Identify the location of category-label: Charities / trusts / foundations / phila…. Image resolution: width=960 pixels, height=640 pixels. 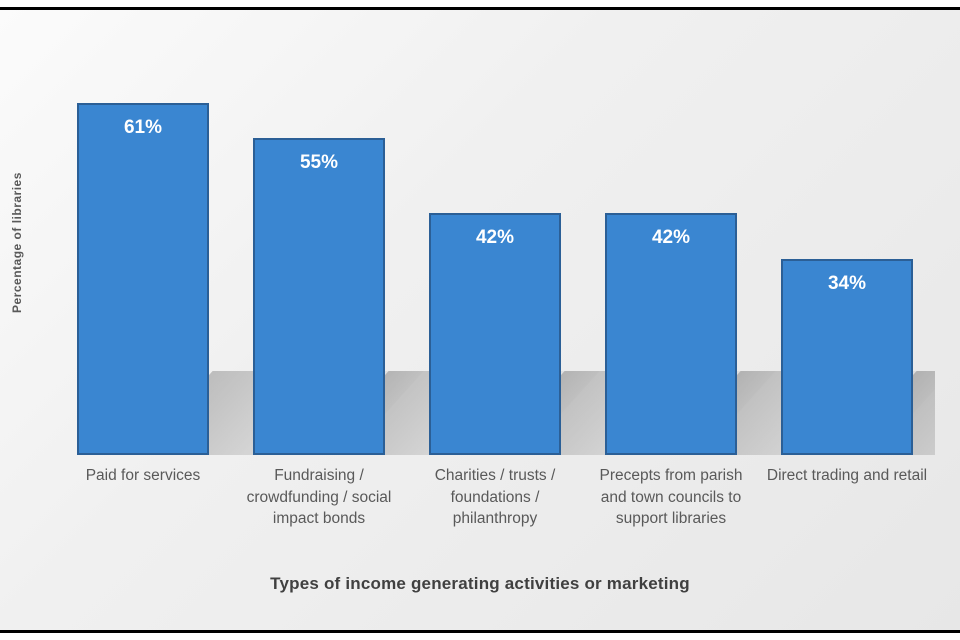
(495, 497).